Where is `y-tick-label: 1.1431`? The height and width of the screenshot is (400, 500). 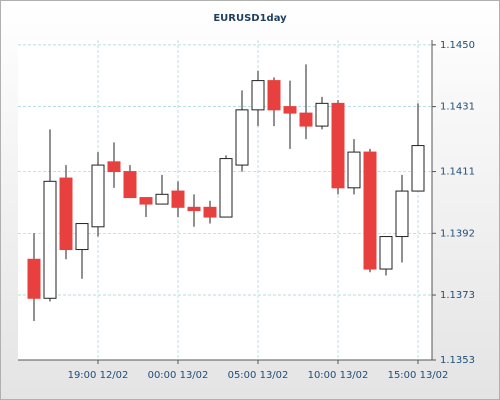
y-tick-label: 1.1431 is located at coordinates (457, 107).